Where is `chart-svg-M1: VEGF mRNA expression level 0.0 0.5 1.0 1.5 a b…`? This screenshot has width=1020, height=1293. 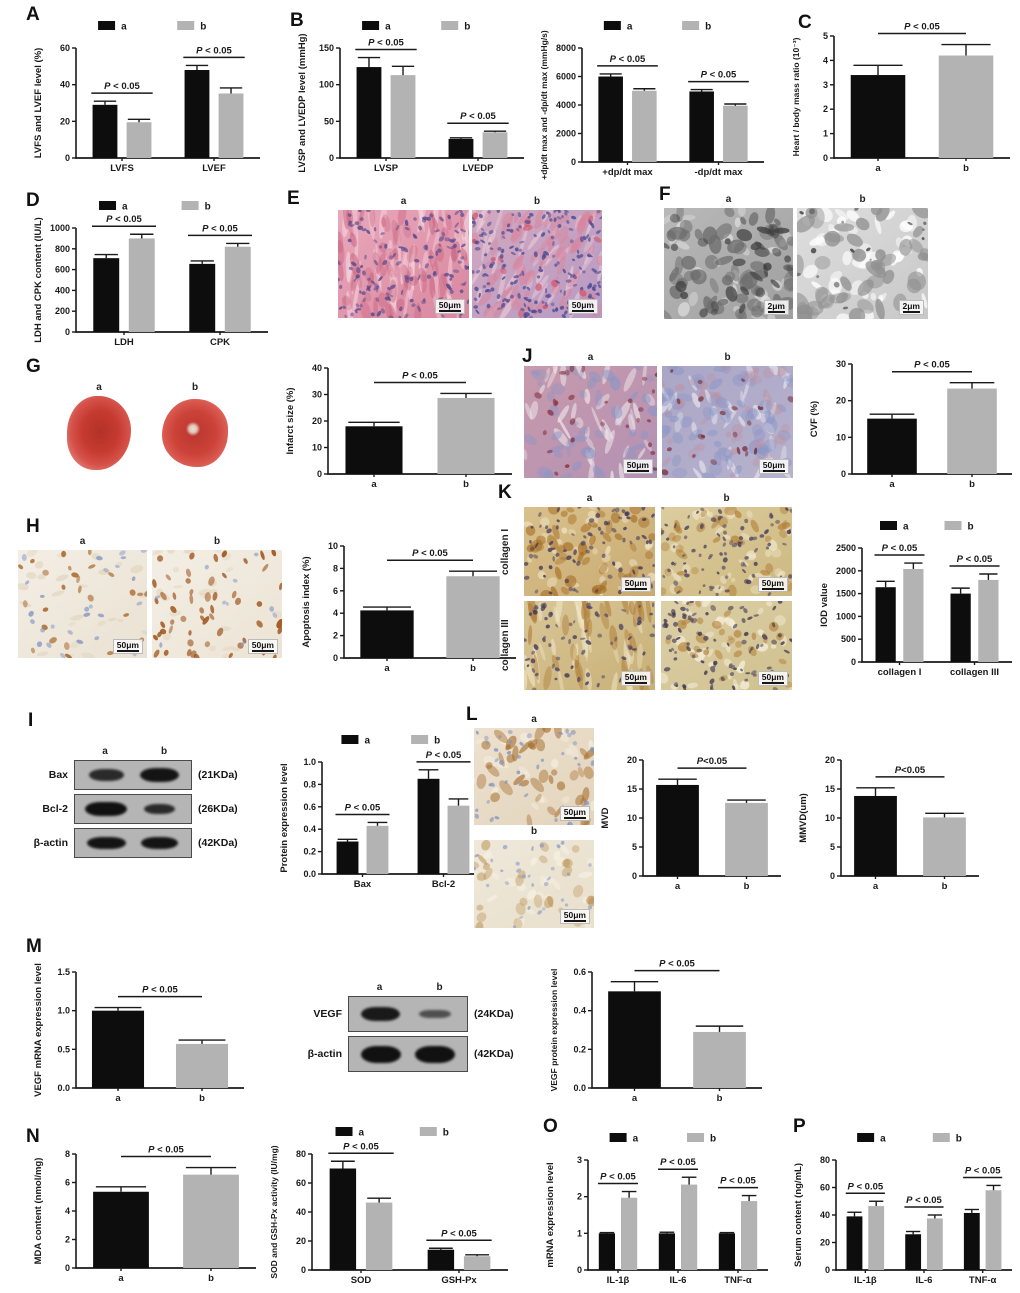 chart-svg-M1: VEGF mRNA expression level 0.0 0.5 1.0 1.5 a b… is located at coordinates (138, 1033).